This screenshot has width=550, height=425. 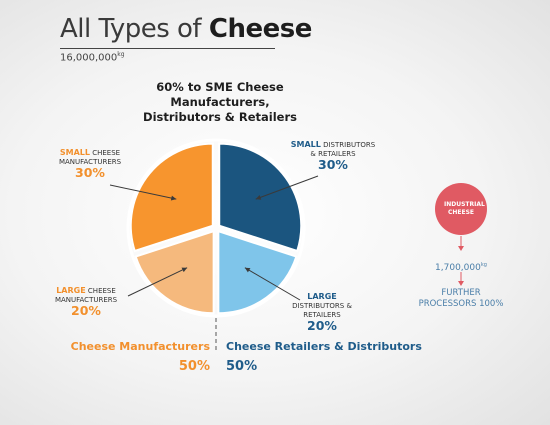 What do you see at coordinates (343, 149) in the screenshot?
I see `label-small-dist-rest: DISTRIBUTORS & RETAILERS` at bounding box center [343, 149].